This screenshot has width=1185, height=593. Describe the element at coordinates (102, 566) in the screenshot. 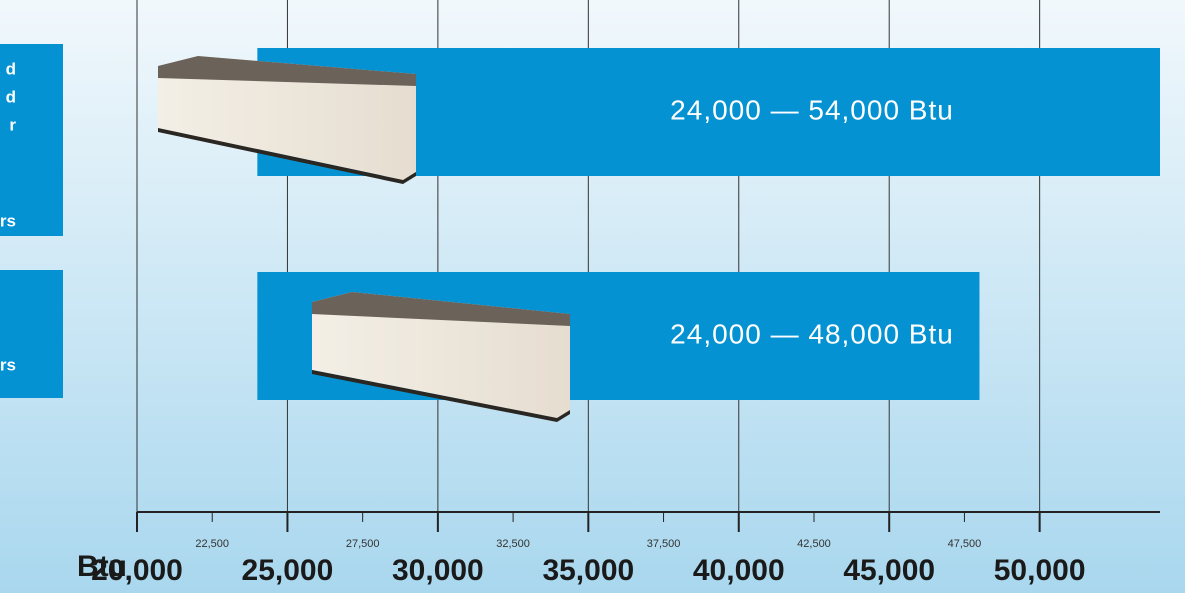

I see `axis-label: Btu` at that location.